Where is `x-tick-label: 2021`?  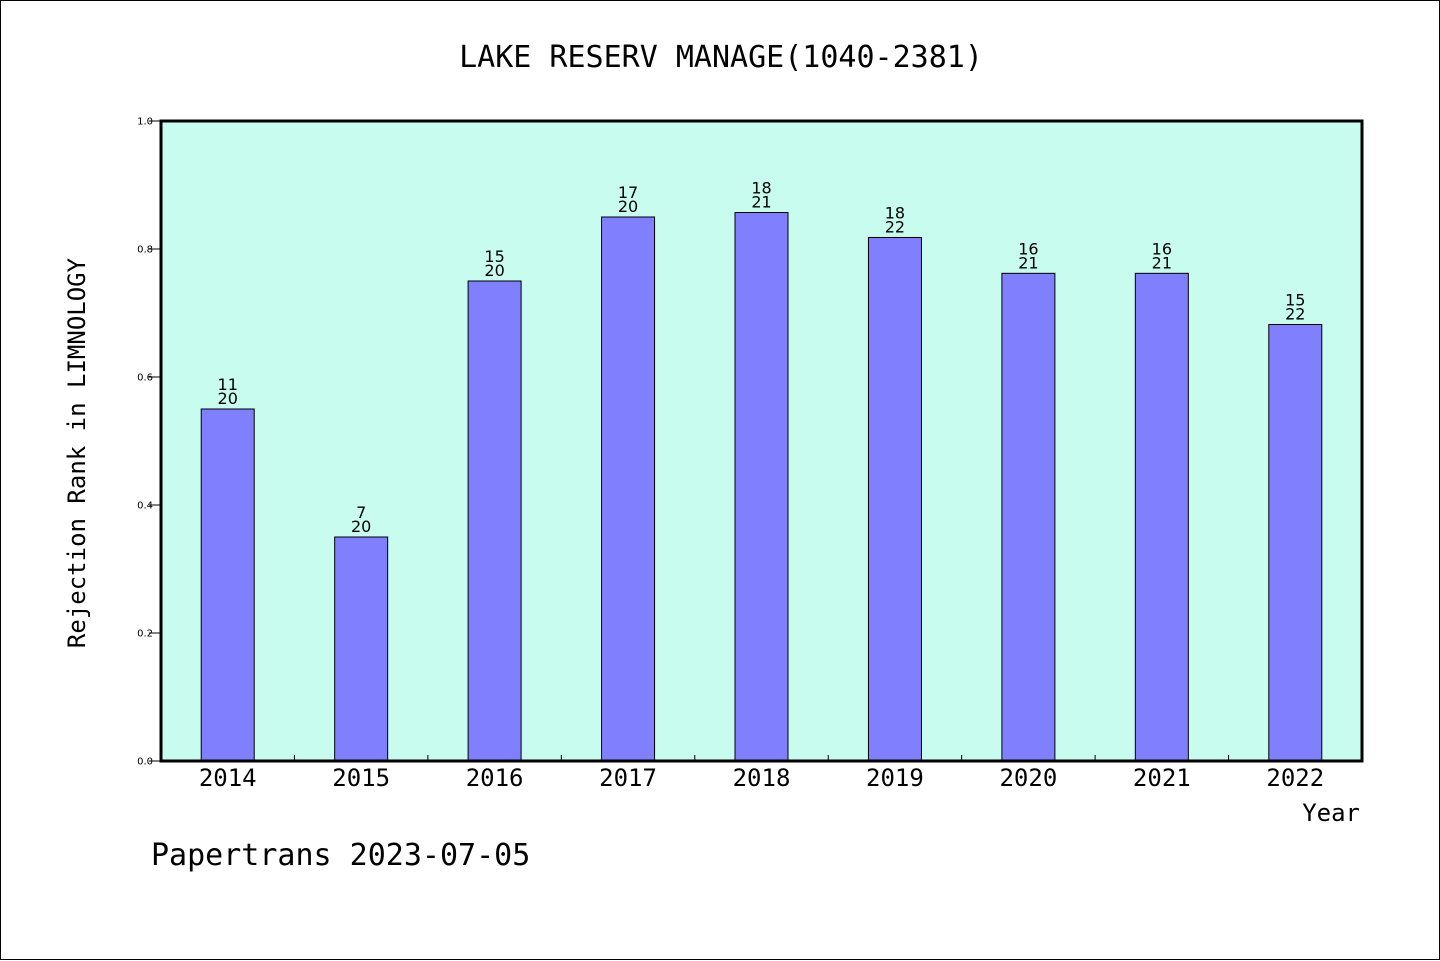
x-tick-label: 2021 is located at coordinates (1162, 778).